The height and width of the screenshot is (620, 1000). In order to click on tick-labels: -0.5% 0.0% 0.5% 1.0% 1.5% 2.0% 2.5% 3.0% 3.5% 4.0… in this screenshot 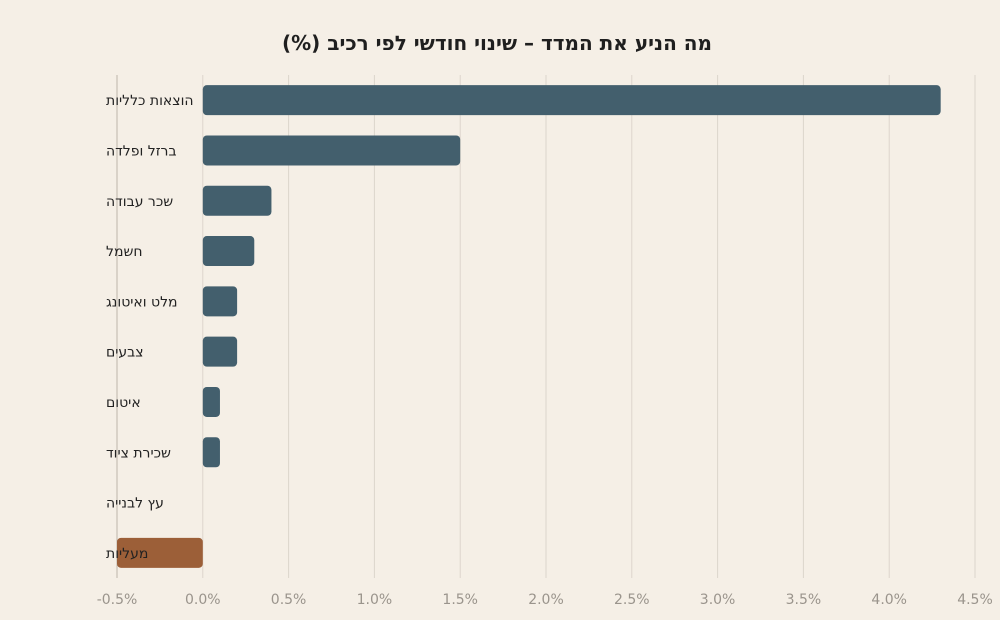, I will do `click(545, 600)`.